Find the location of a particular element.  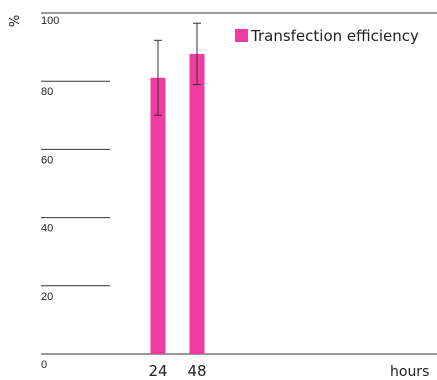

y-tick-label-60: 60 is located at coordinates (47, 160).